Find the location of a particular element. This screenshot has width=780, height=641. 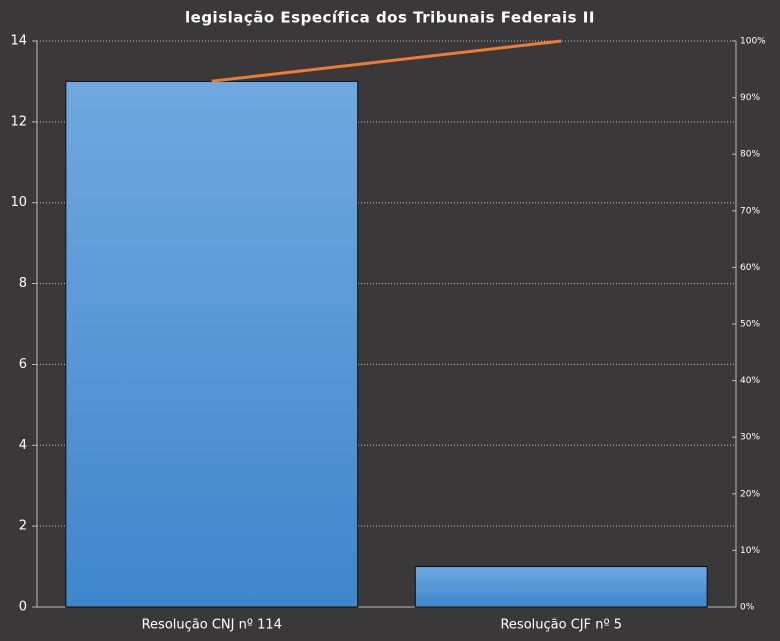

y2-tick-label: 0% is located at coordinates (747, 608).